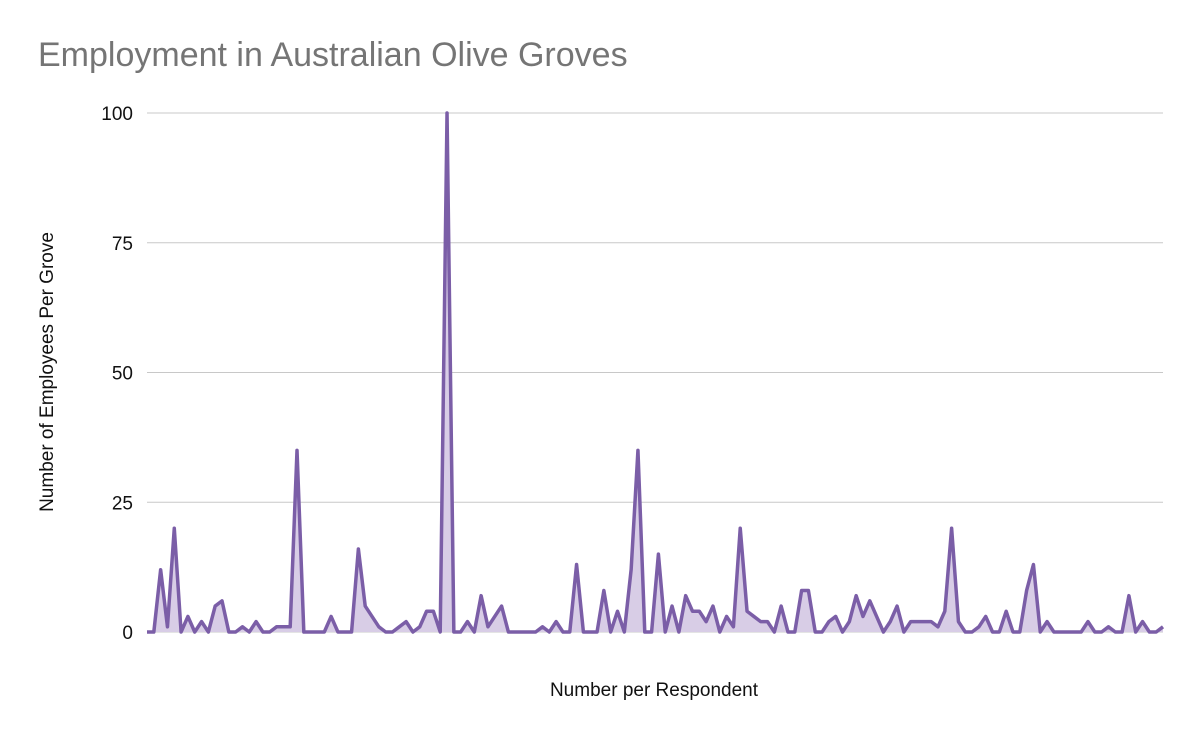 The height and width of the screenshot is (742, 1200). I want to click on y-tick-labels: 0 25 50 75 100, so click(117, 374).